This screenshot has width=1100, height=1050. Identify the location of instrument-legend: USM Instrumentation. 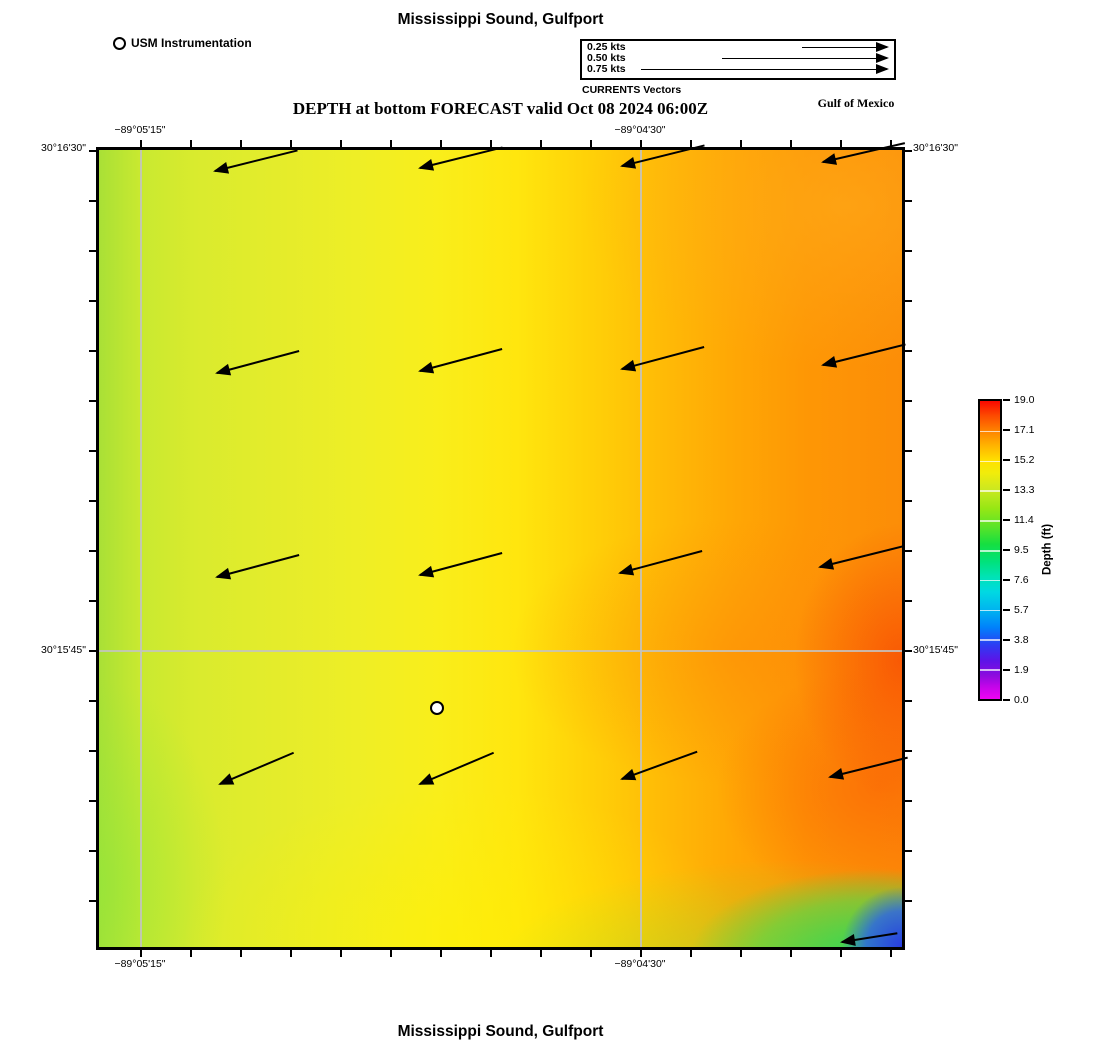
(182, 43).